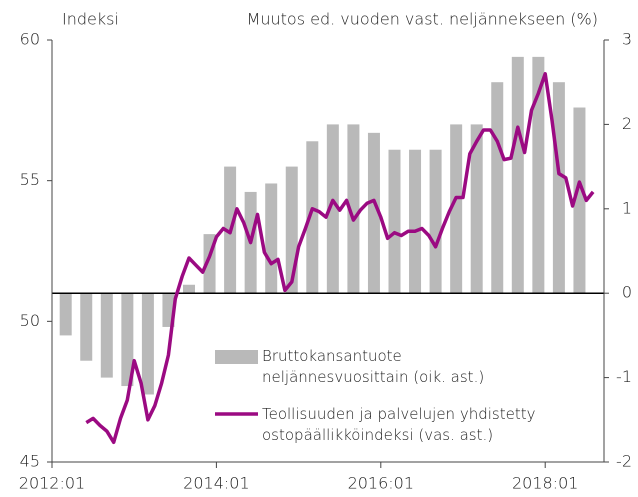 This screenshot has height=497, width=638. Describe the element at coordinates (30, 320) in the screenshot. I see `y-tick-label: 50` at that location.